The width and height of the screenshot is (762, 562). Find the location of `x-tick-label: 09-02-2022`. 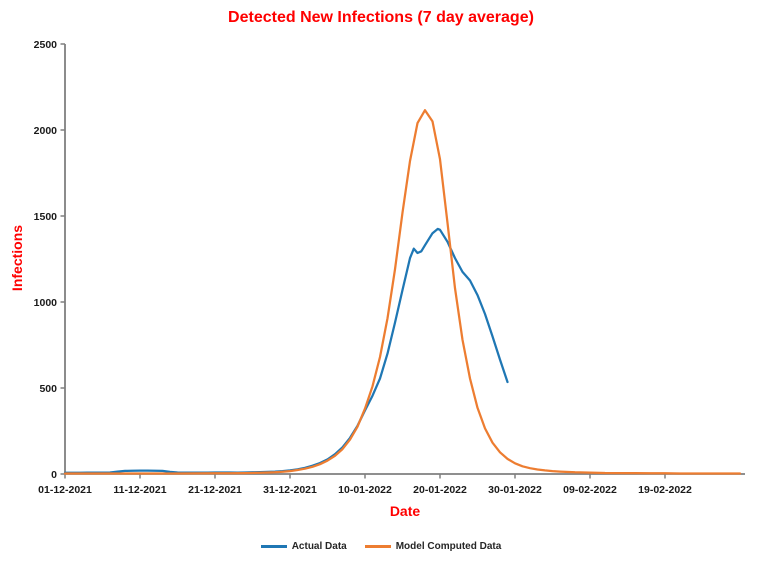

x-tick-label: 09-02-2022 is located at coordinates (590, 490).